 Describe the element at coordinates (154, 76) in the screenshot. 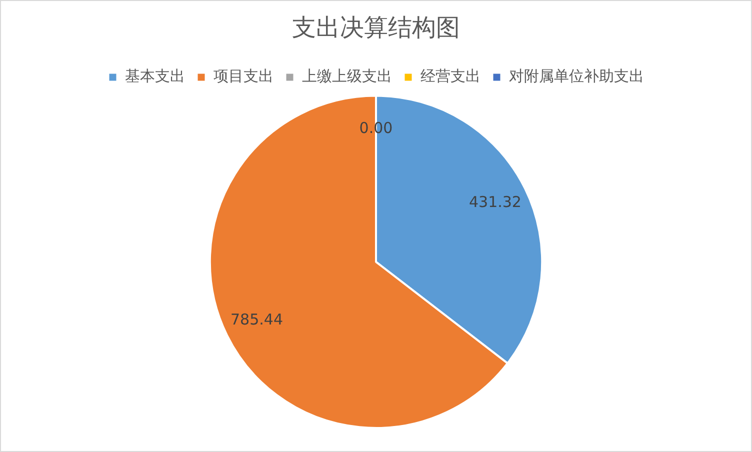

I see `legend-label: 基本支出` at that location.